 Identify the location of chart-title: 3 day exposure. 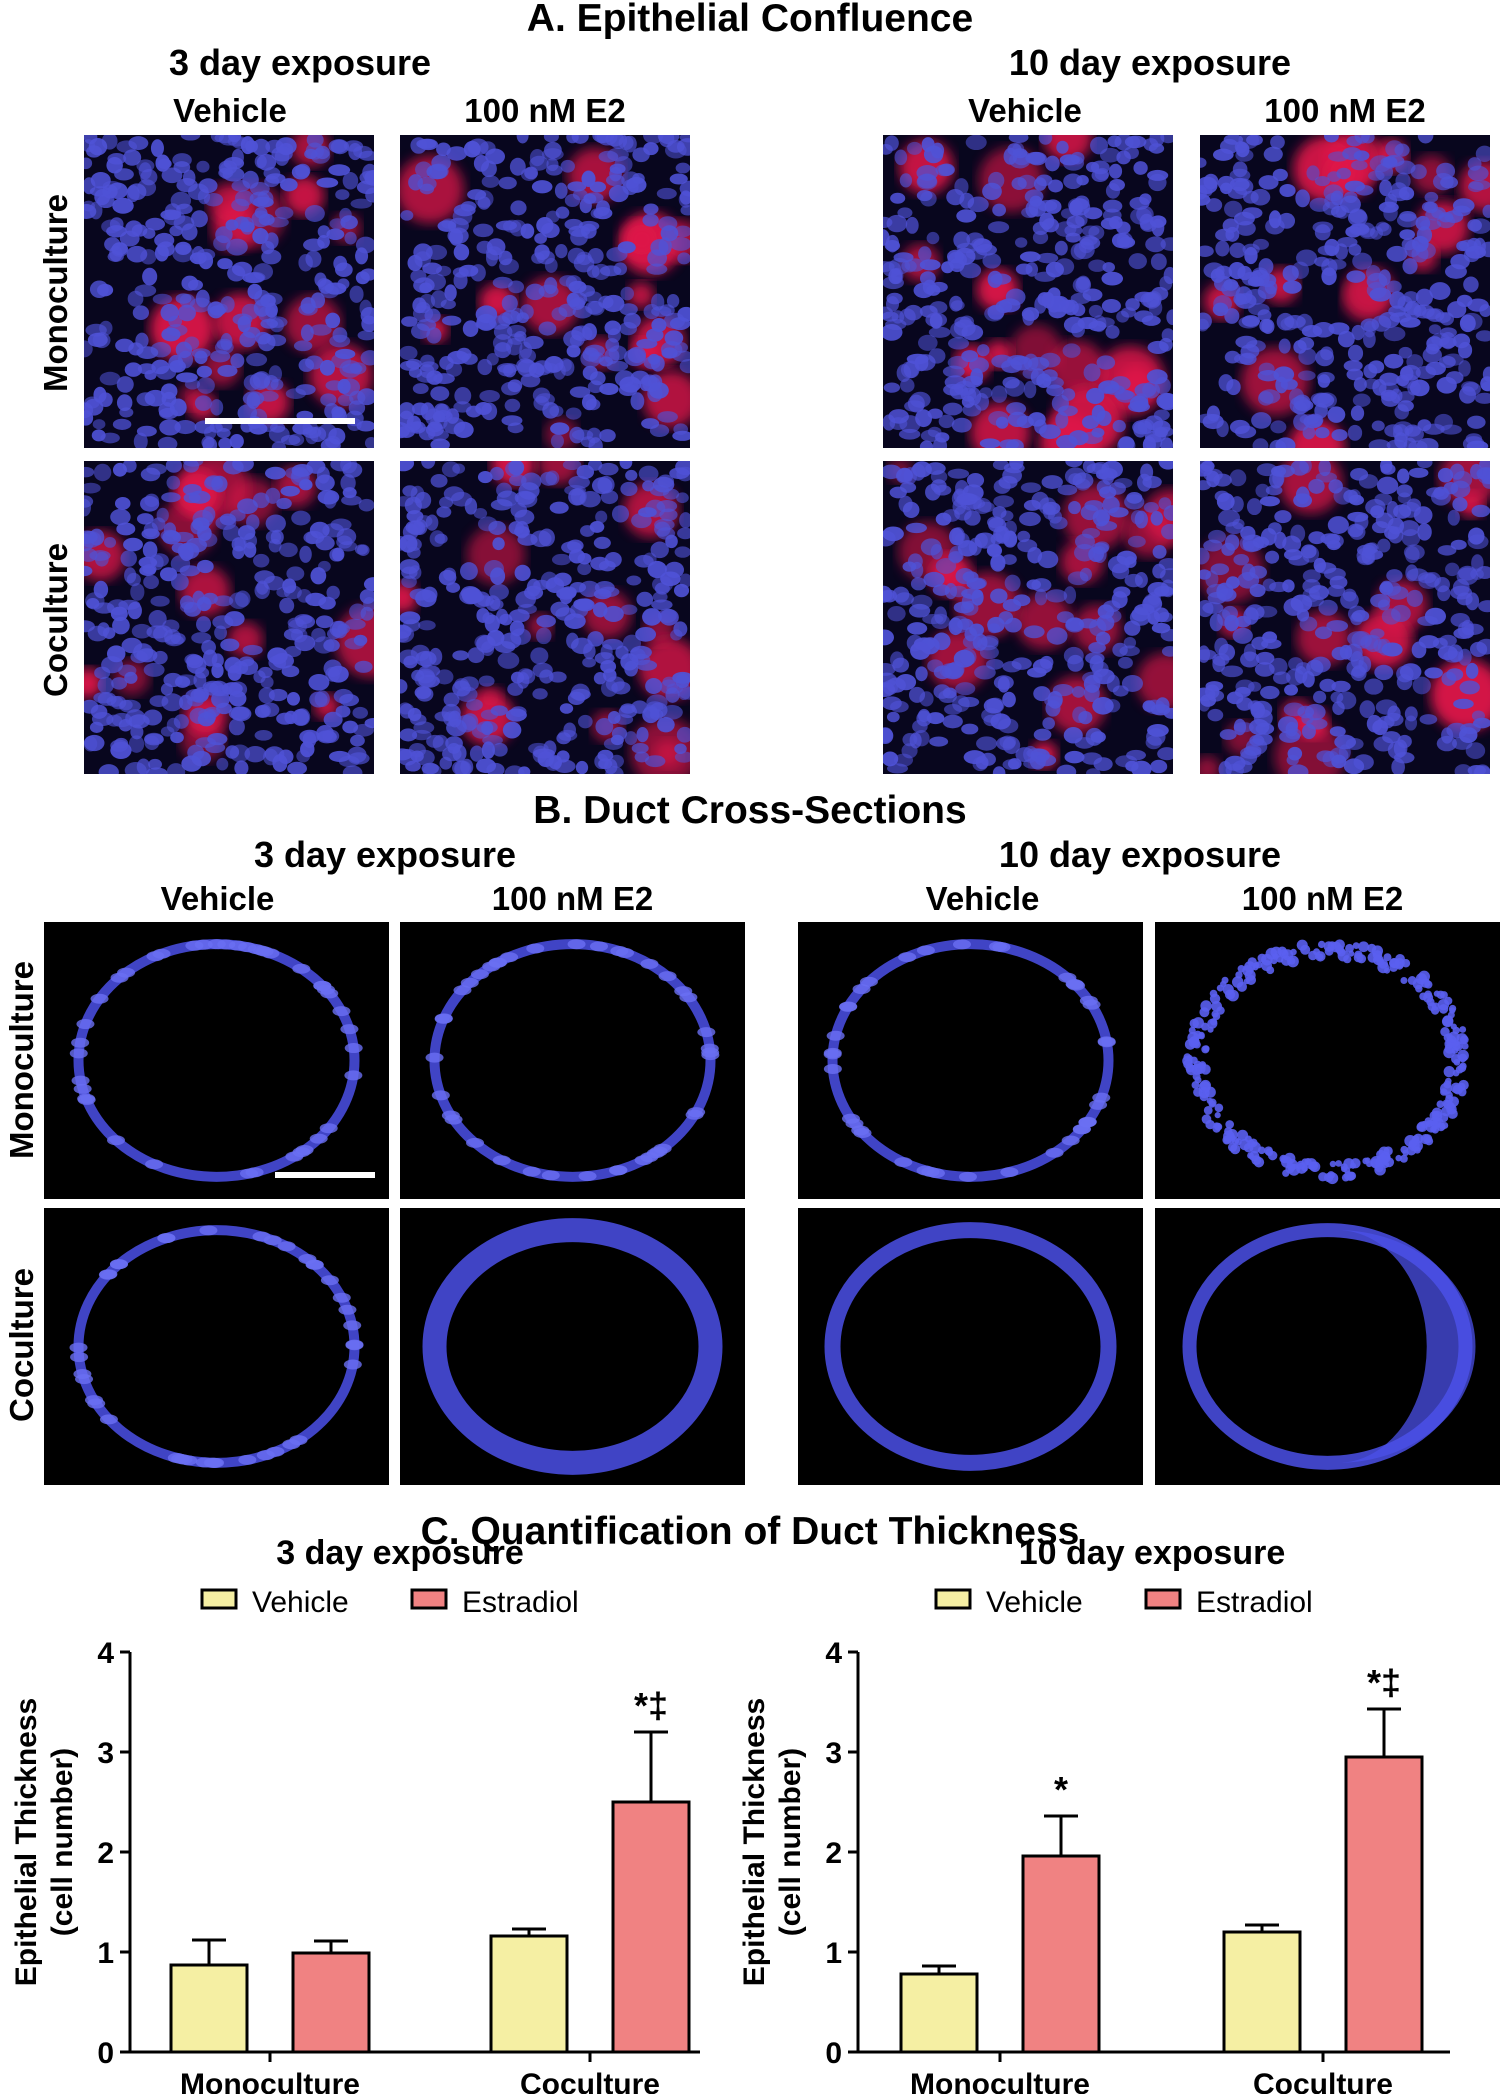
(400, 1553).